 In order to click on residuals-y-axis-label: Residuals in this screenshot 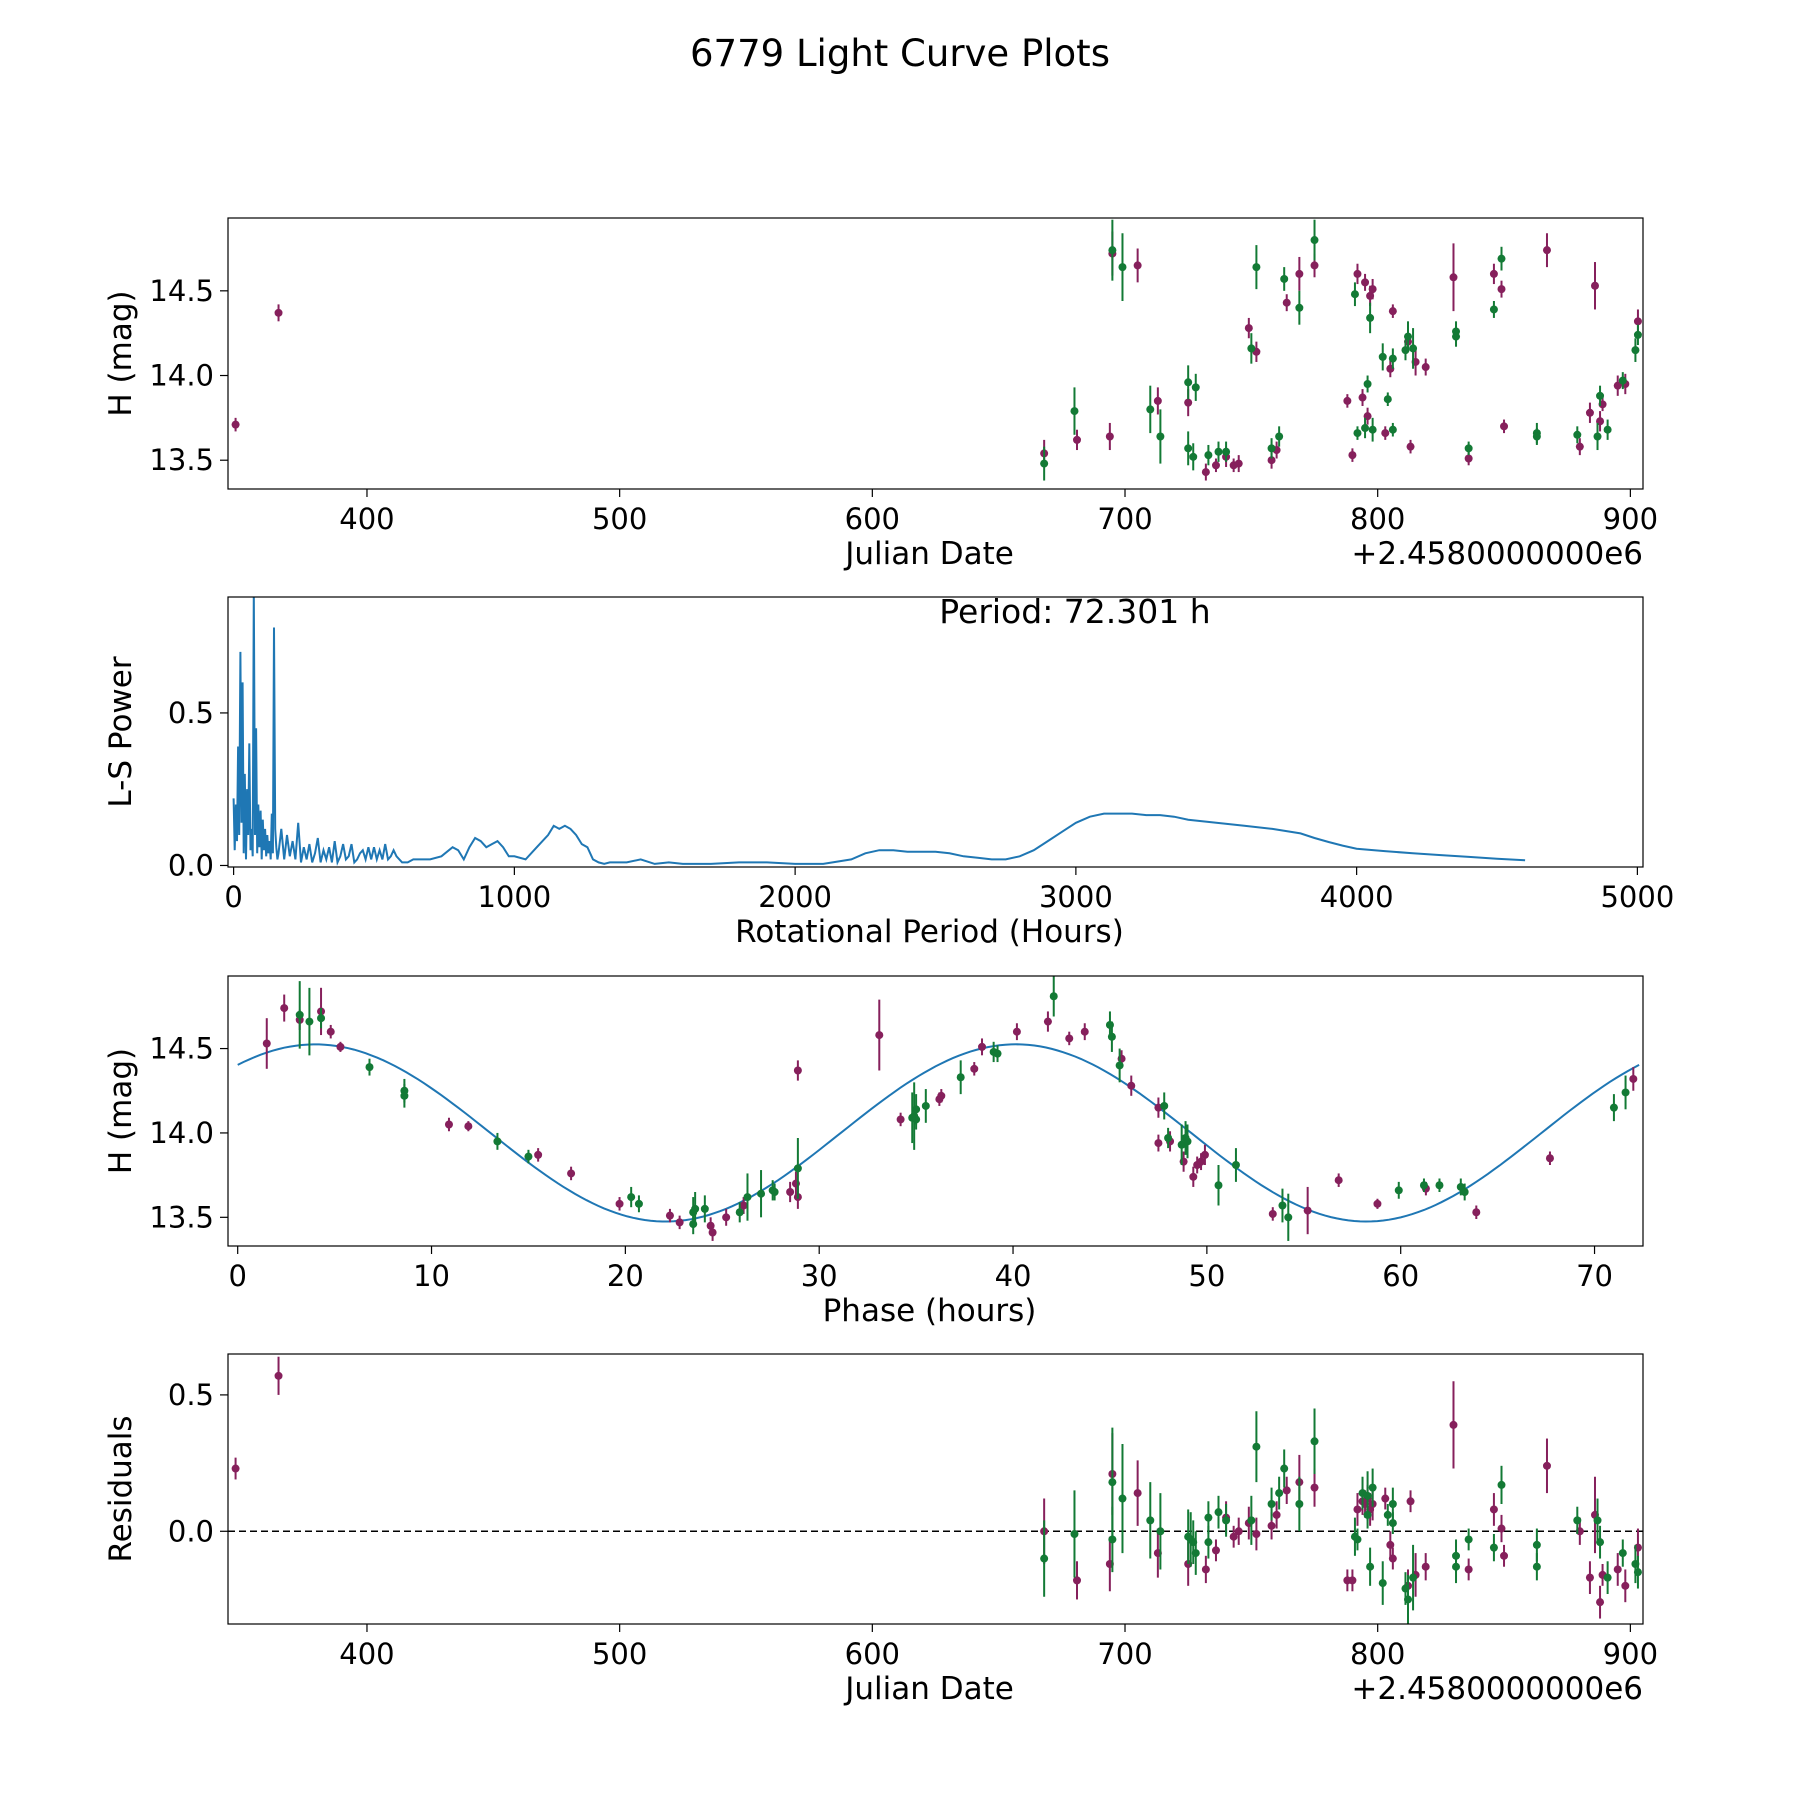, I will do `click(121, 1488)`.